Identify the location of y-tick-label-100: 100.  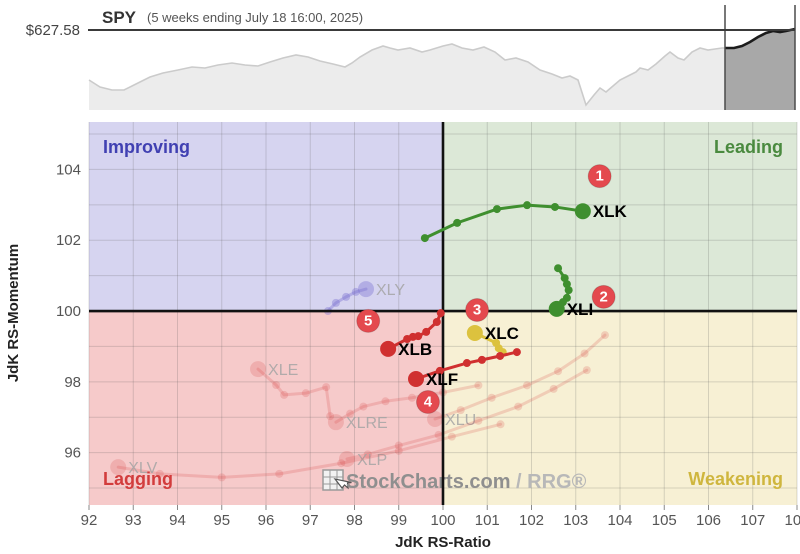
(68, 311).